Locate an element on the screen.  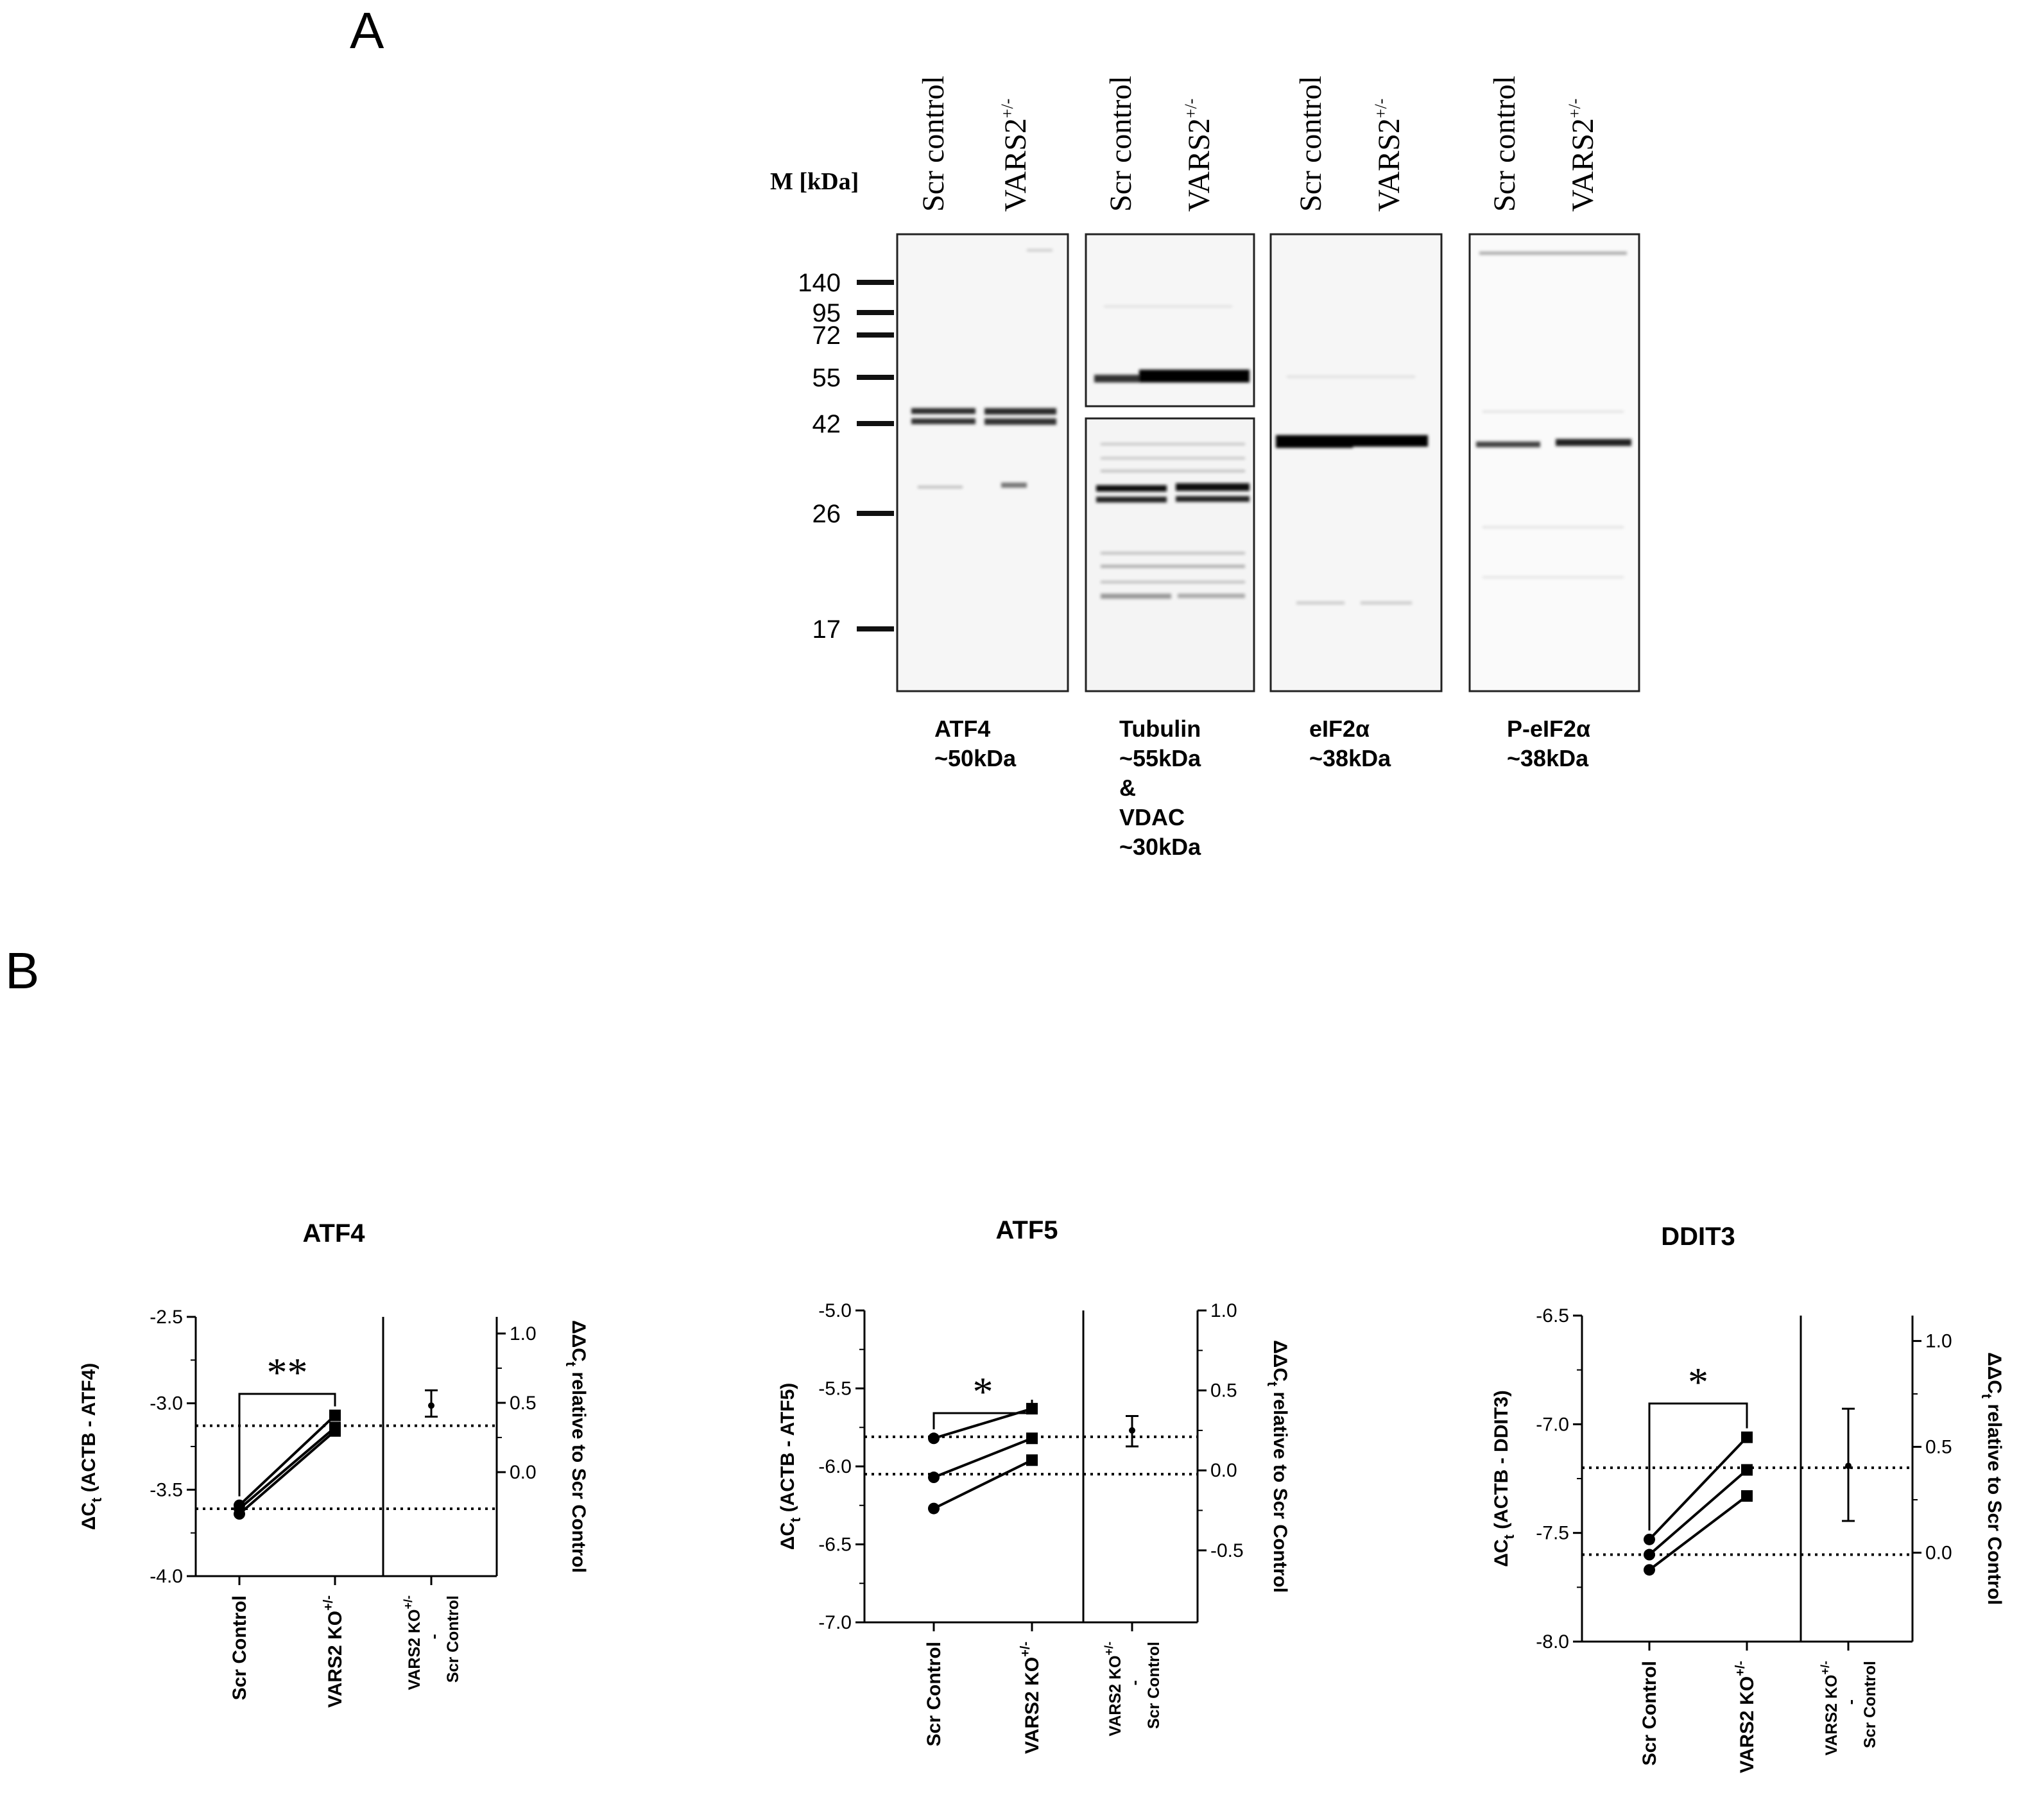
left-tick-label: -8.0 is located at coordinates (1552, 1642).